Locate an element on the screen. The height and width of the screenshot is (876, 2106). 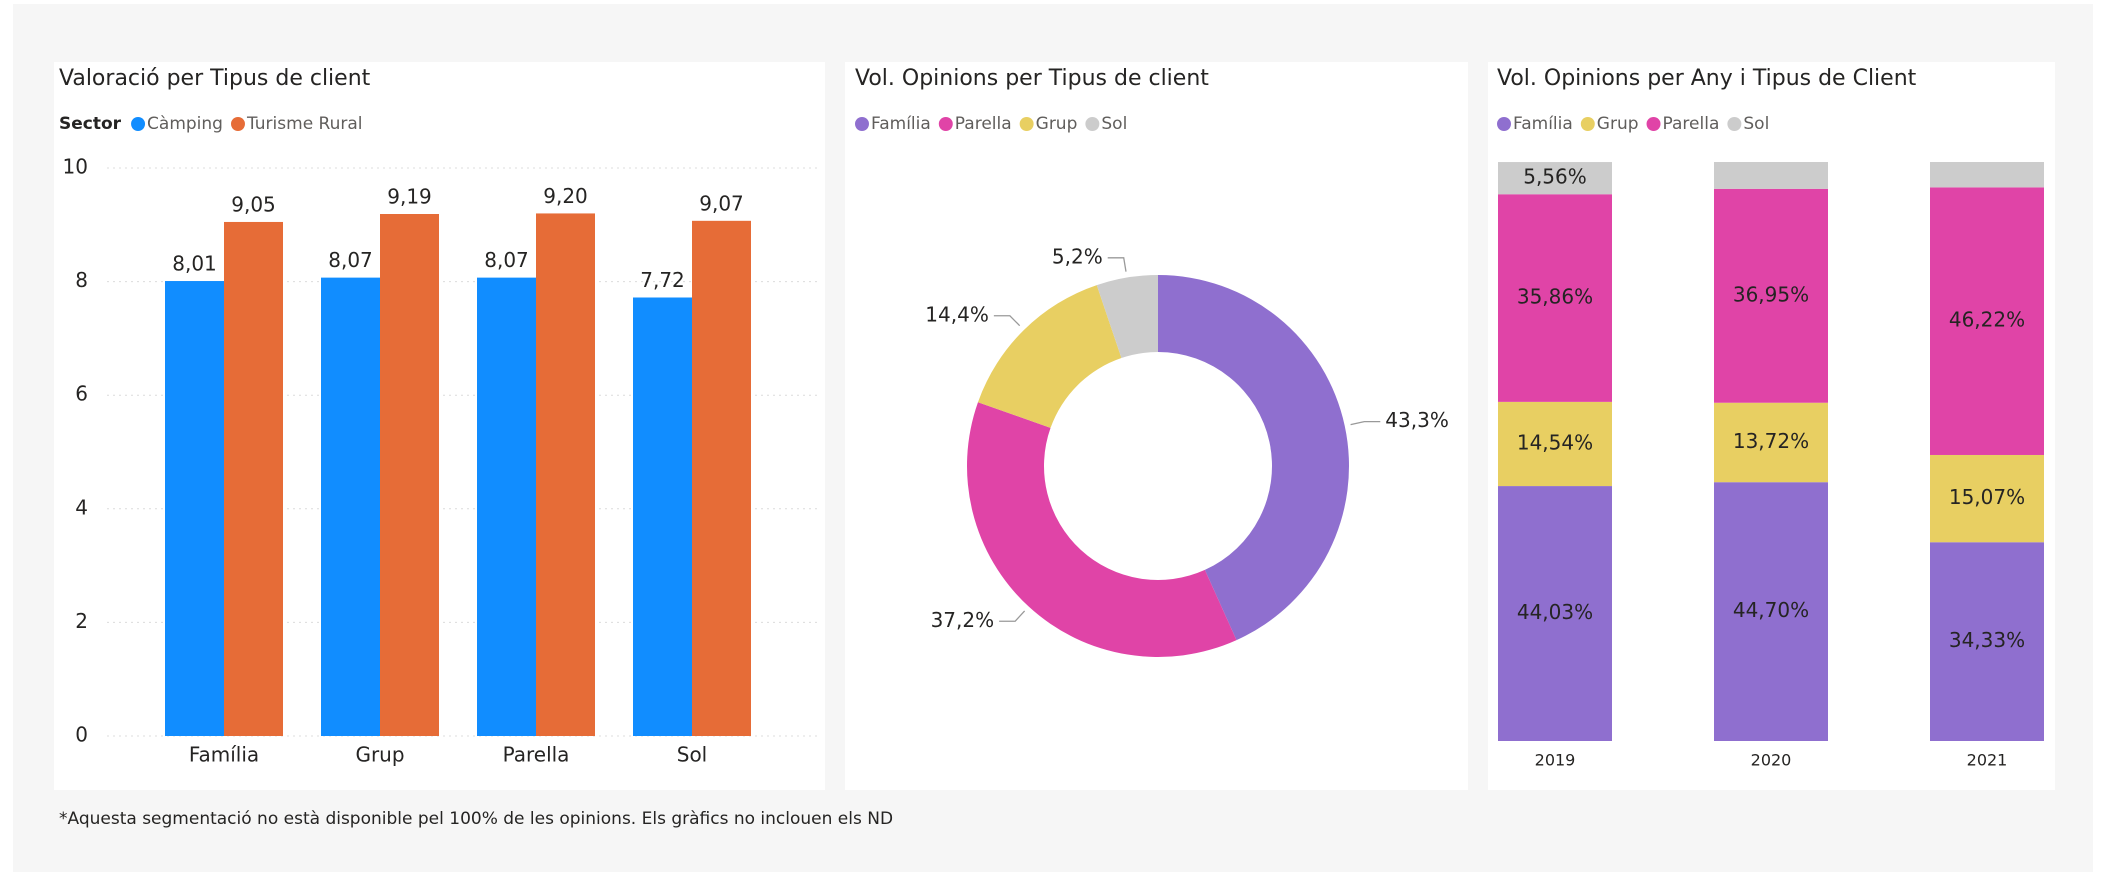
data-label: 36,95% is located at coordinates (1771, 294).